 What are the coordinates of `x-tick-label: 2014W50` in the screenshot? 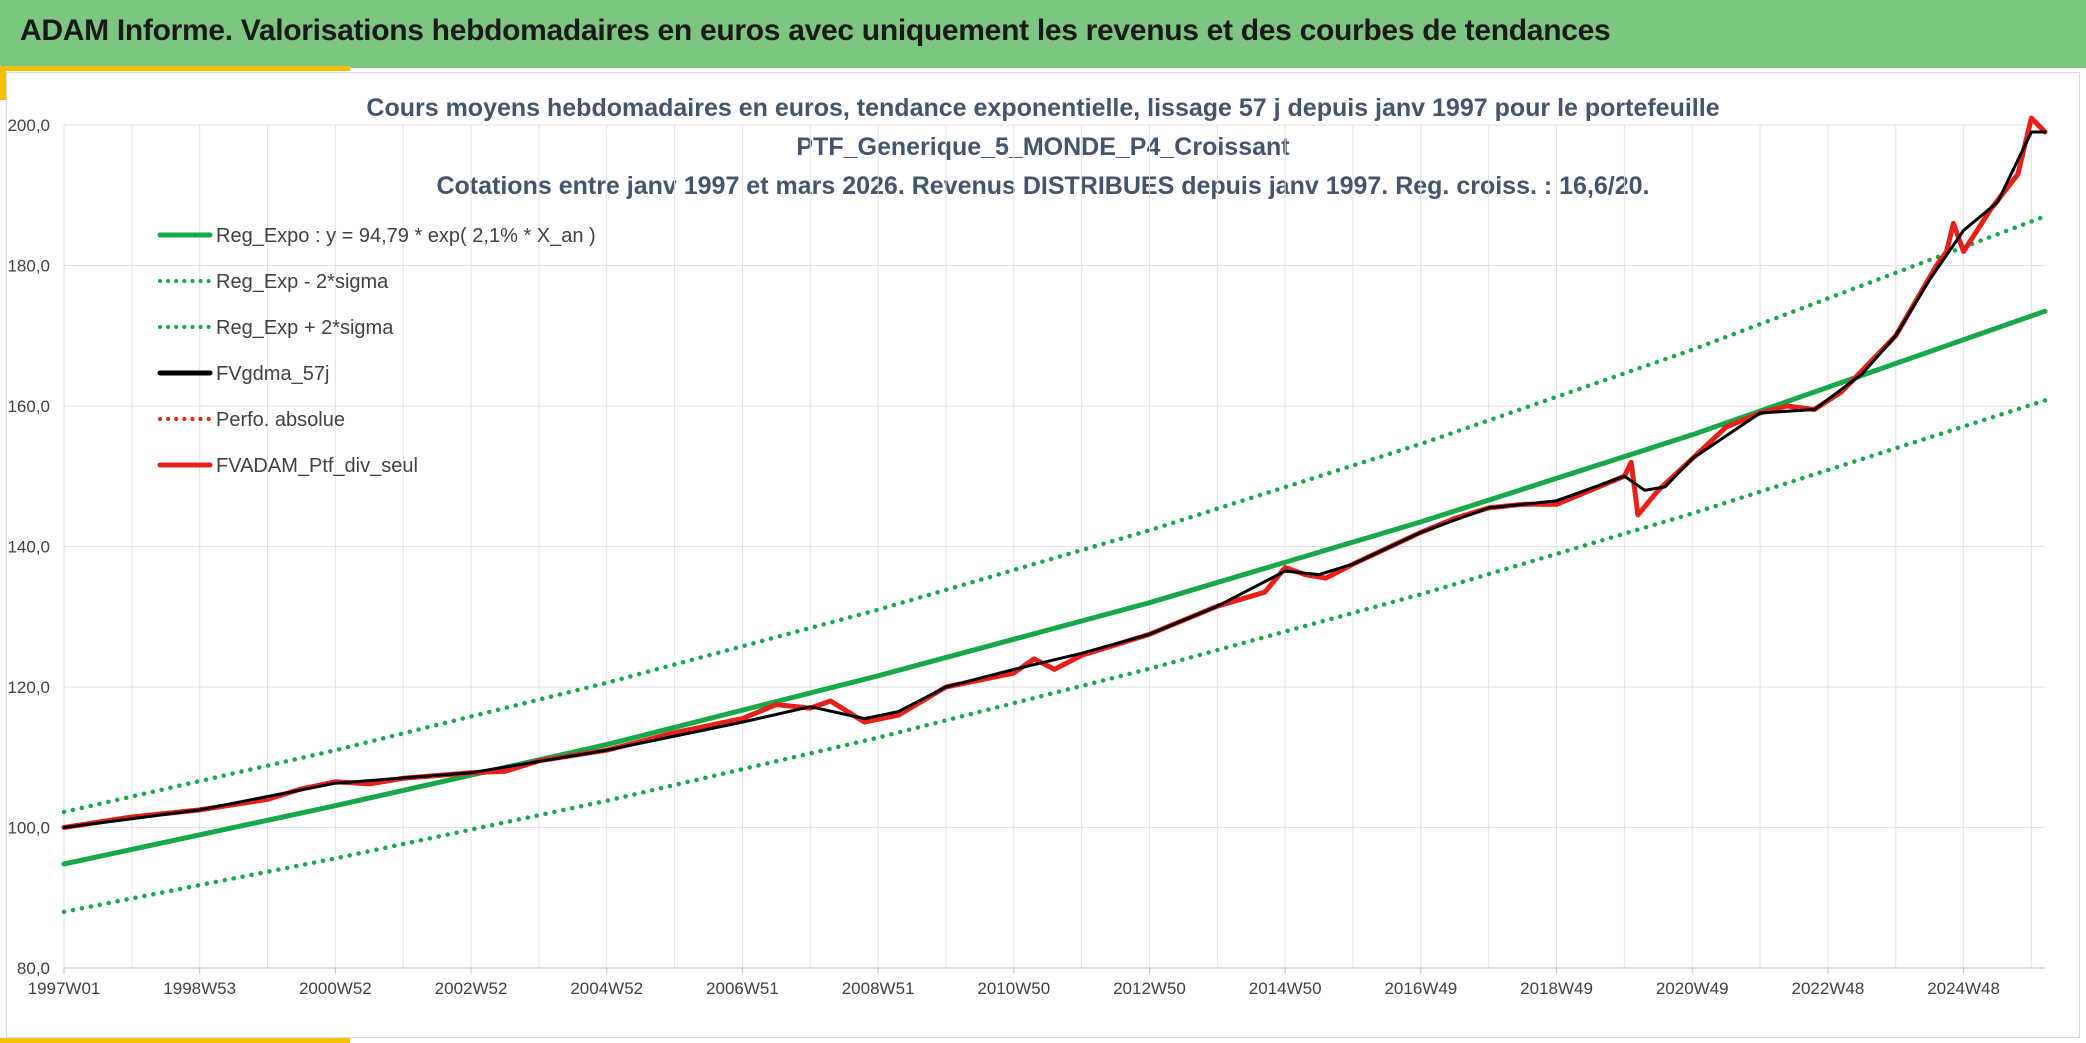 It's located at (1285, 988).